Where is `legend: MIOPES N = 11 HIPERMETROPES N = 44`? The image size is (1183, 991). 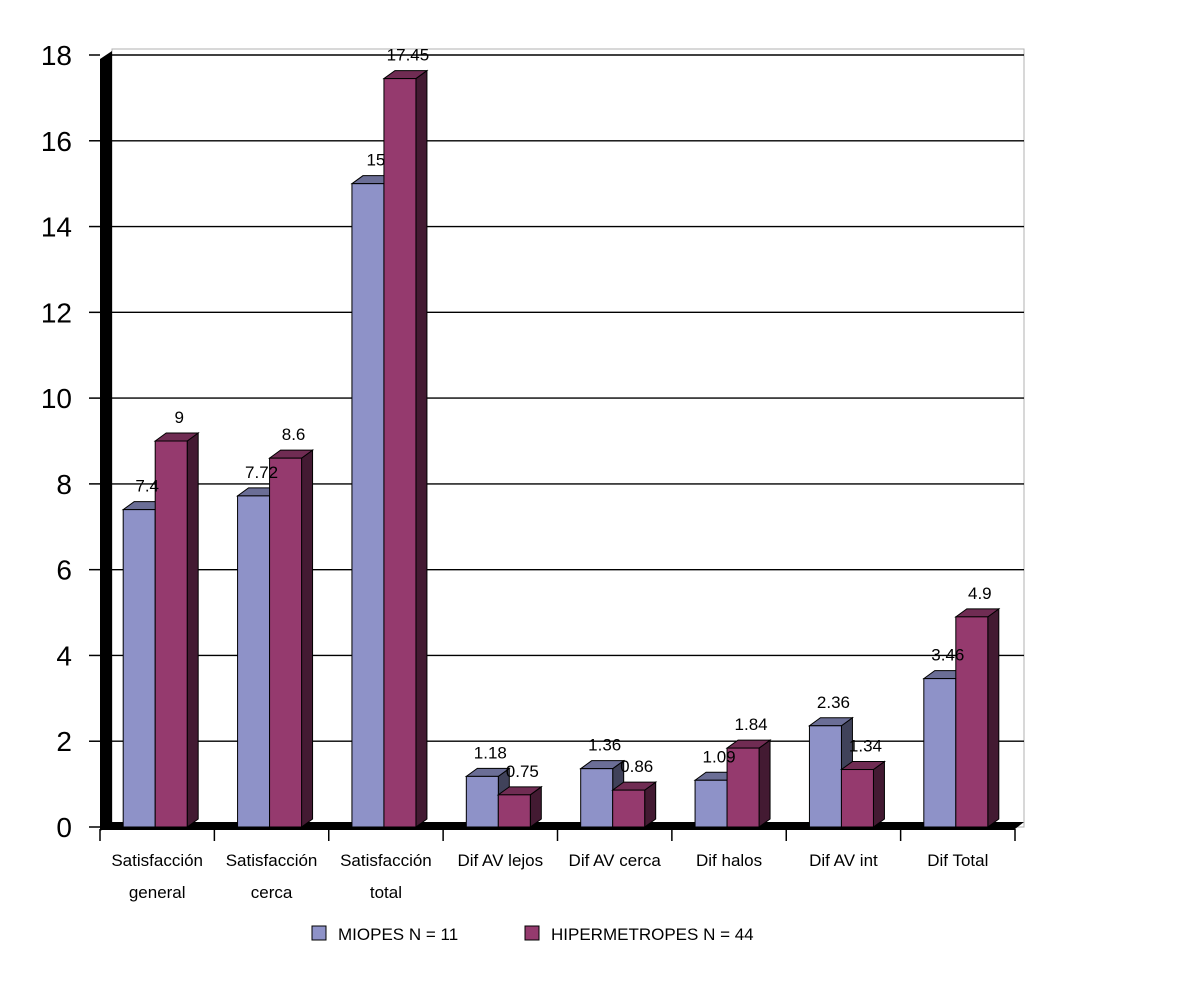 legend: MIOPES N = 11 HIPERMETROPES N = 44 is located at coordinates (532, 934).